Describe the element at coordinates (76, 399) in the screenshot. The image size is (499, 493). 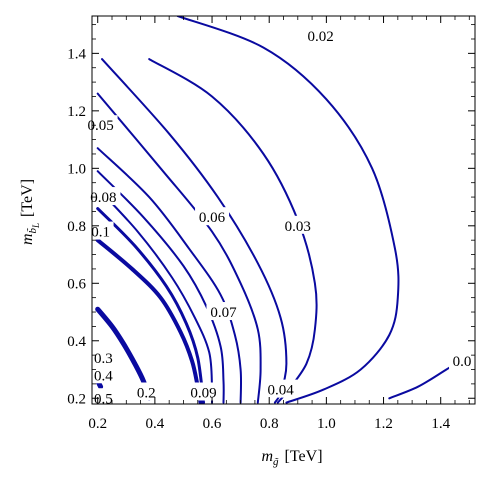
I see `y-tick-label: 0.2` at that location.